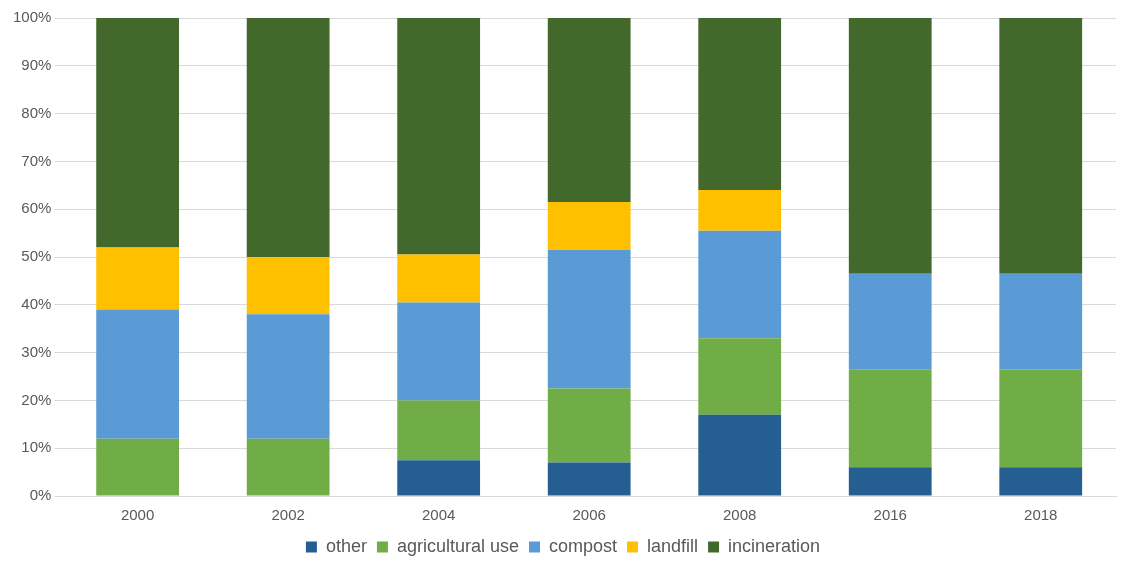  What do you see at coordinates (36, 208) in the screenshot?
I see `y-tick-label: 60%` at bounding box center [36, 208].